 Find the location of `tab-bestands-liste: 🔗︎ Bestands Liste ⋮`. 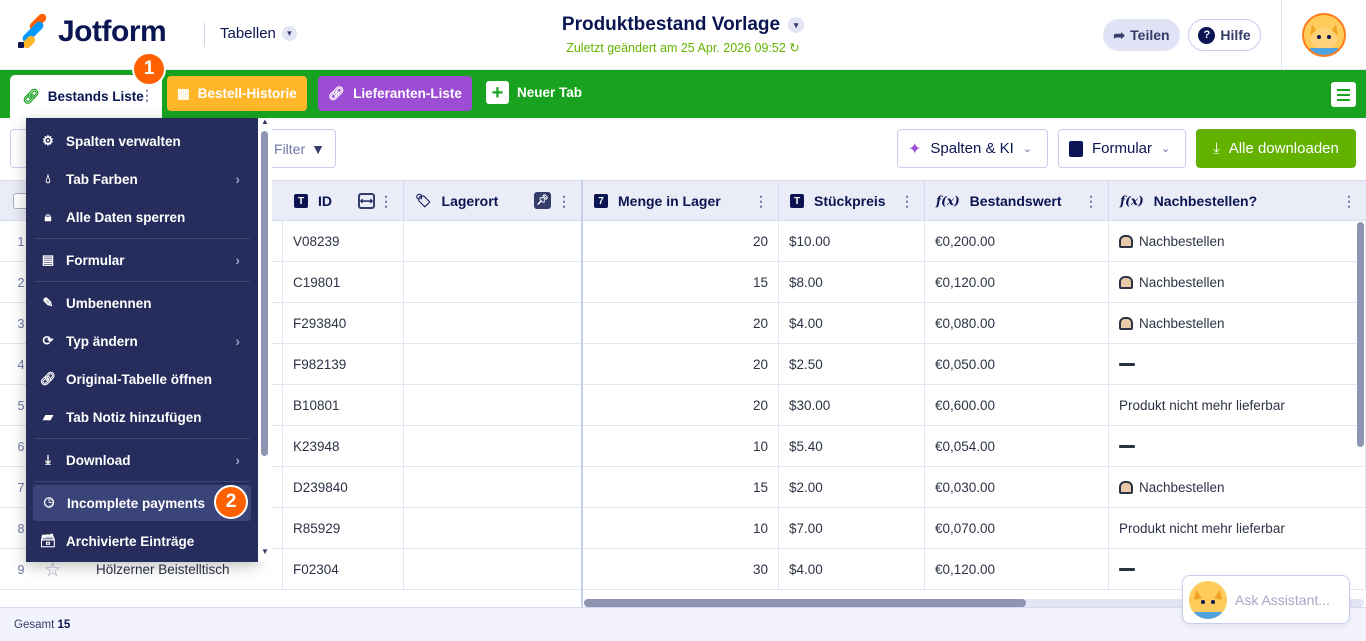

tab-bestands-liste: 🔗︎ Bestands Liste ⋮ is located at coordinates (86, 96).